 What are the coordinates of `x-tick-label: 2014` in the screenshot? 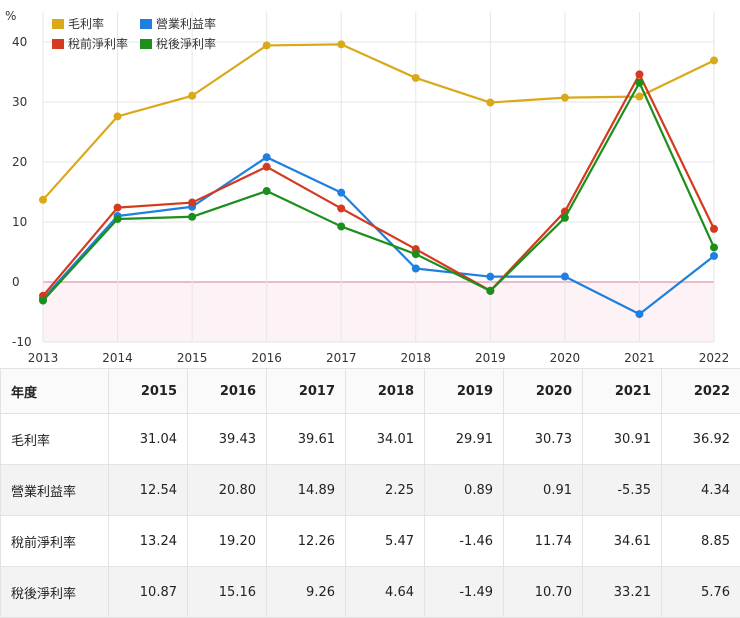 It's located at (117, 358).